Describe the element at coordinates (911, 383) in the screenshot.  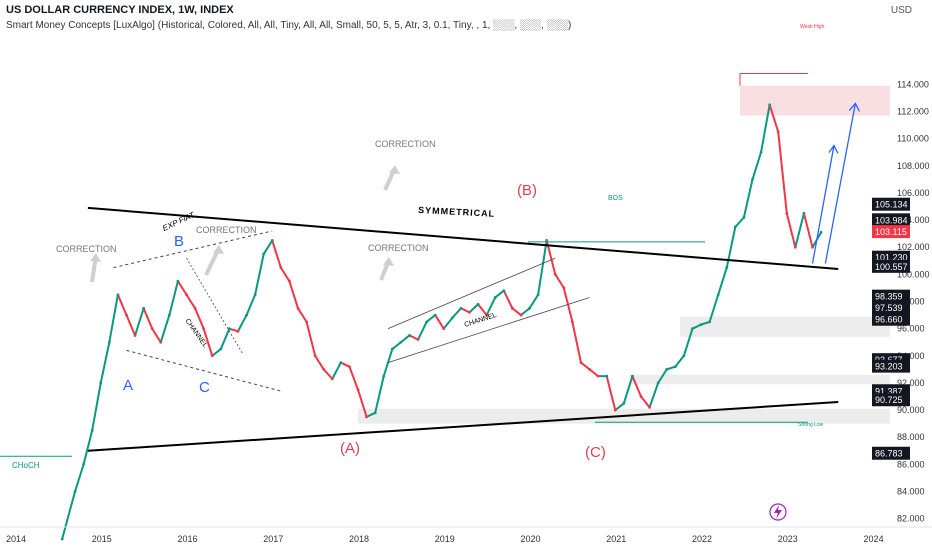
I see `y-tick-label: 92.000` at that location.